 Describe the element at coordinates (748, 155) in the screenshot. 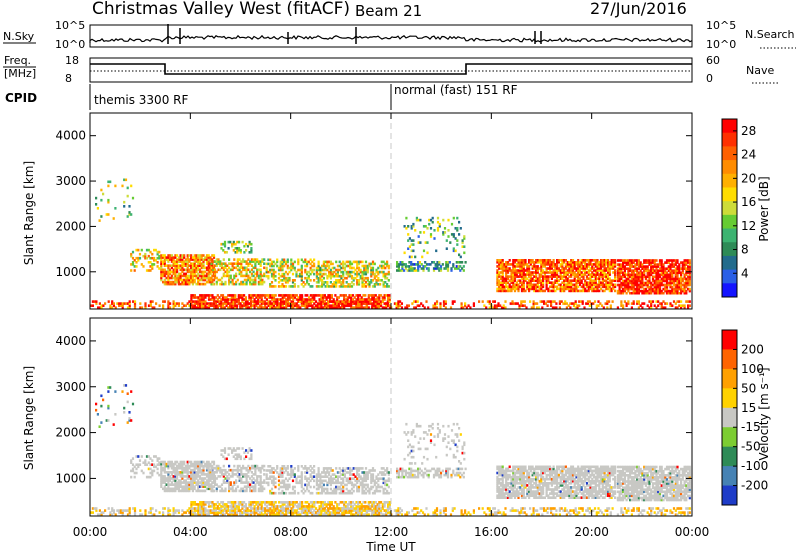

I see `power-cbar-tick-label: 24` at that location.